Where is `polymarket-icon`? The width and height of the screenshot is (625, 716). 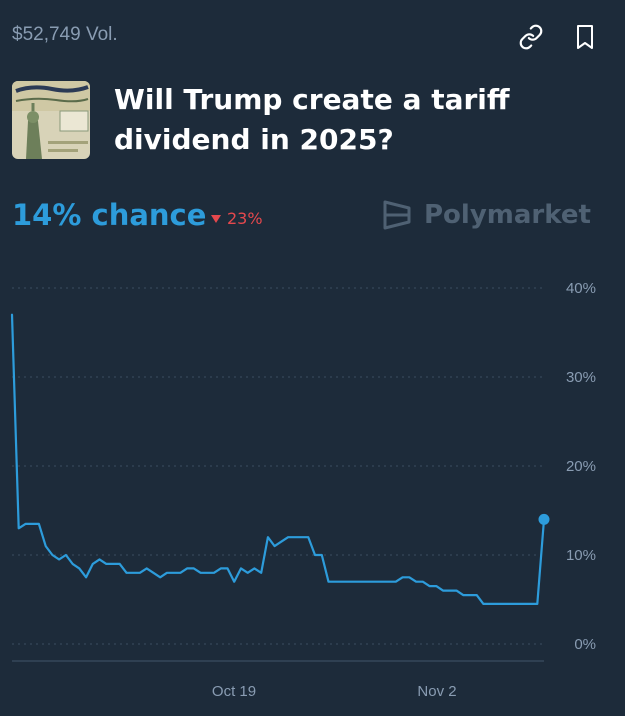
polymarket-icon is located at coordinates (397, 215).